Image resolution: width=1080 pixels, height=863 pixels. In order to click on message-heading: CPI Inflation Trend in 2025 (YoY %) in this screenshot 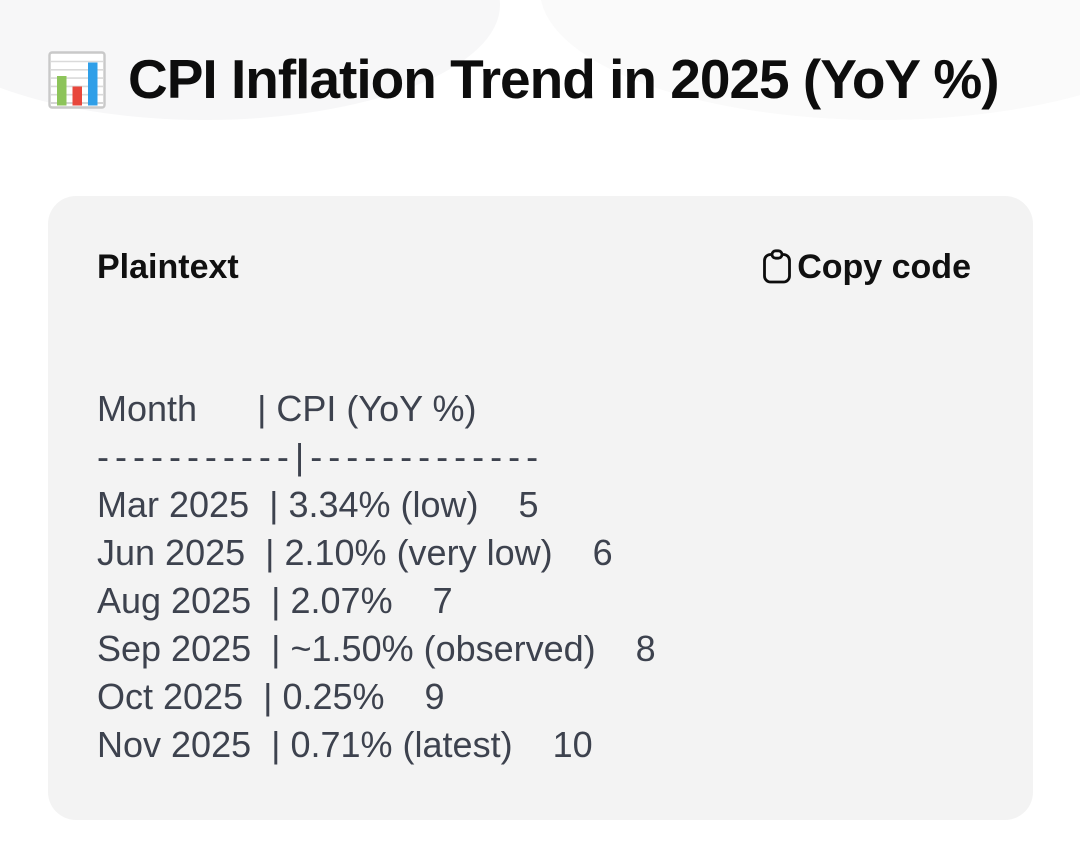, I will do `click(554, 79)`.